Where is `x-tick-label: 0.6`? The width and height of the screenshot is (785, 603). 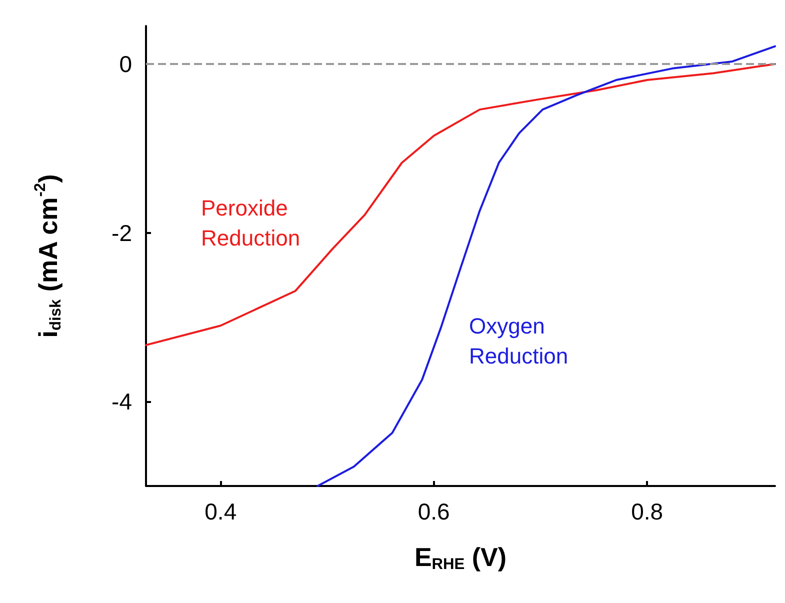
x-tick-label: 0.6 is located at coordinates (434, 511).